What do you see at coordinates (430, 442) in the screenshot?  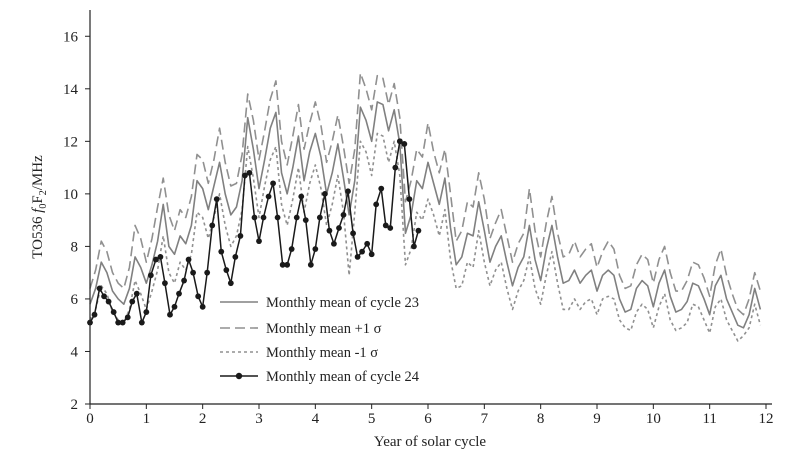 I see `x-axis-label: Year of solar cycle` at bounding box center [430, 442].